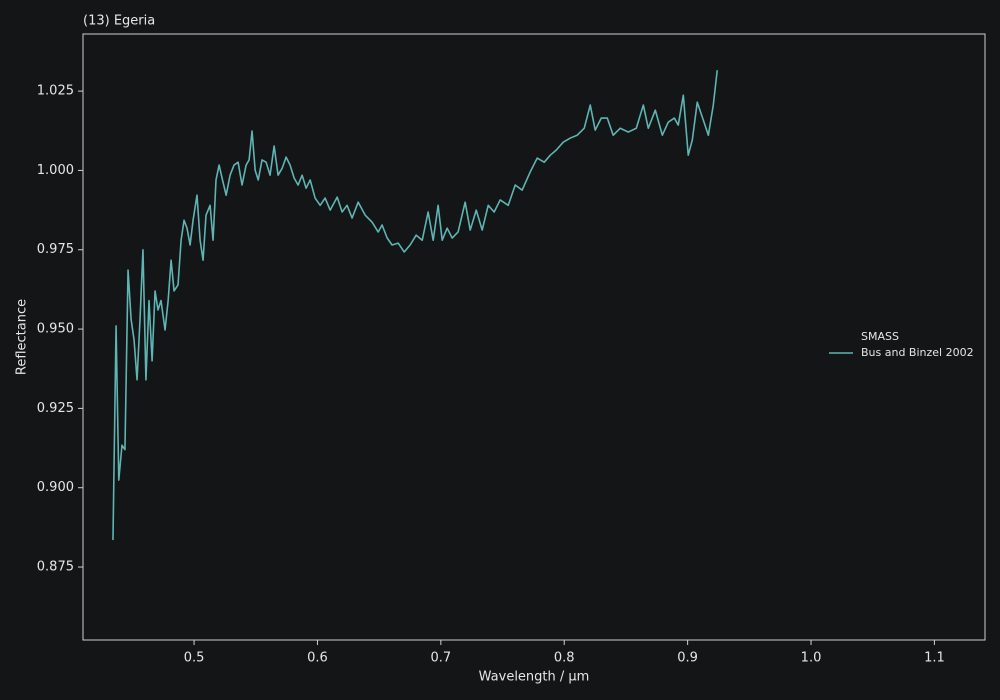 The image size is (1000, 700). Describe the element at coordinates (440, 658) in the screenshot. I see `x-tick-label: 0.7` at that location.